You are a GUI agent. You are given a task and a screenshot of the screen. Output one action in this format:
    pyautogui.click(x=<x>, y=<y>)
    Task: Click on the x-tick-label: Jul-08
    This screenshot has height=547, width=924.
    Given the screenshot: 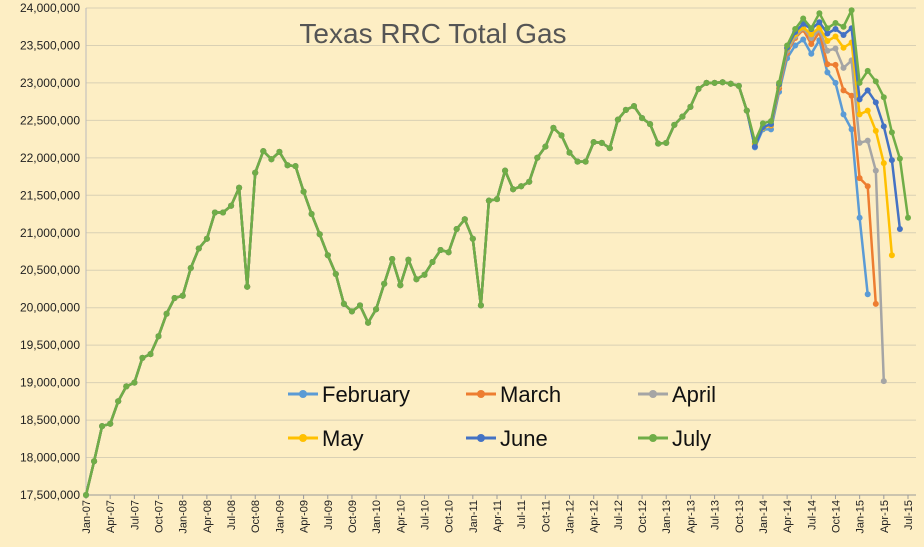 What is the action you would take?
    pyautogui.click(x=232, y=515)
    